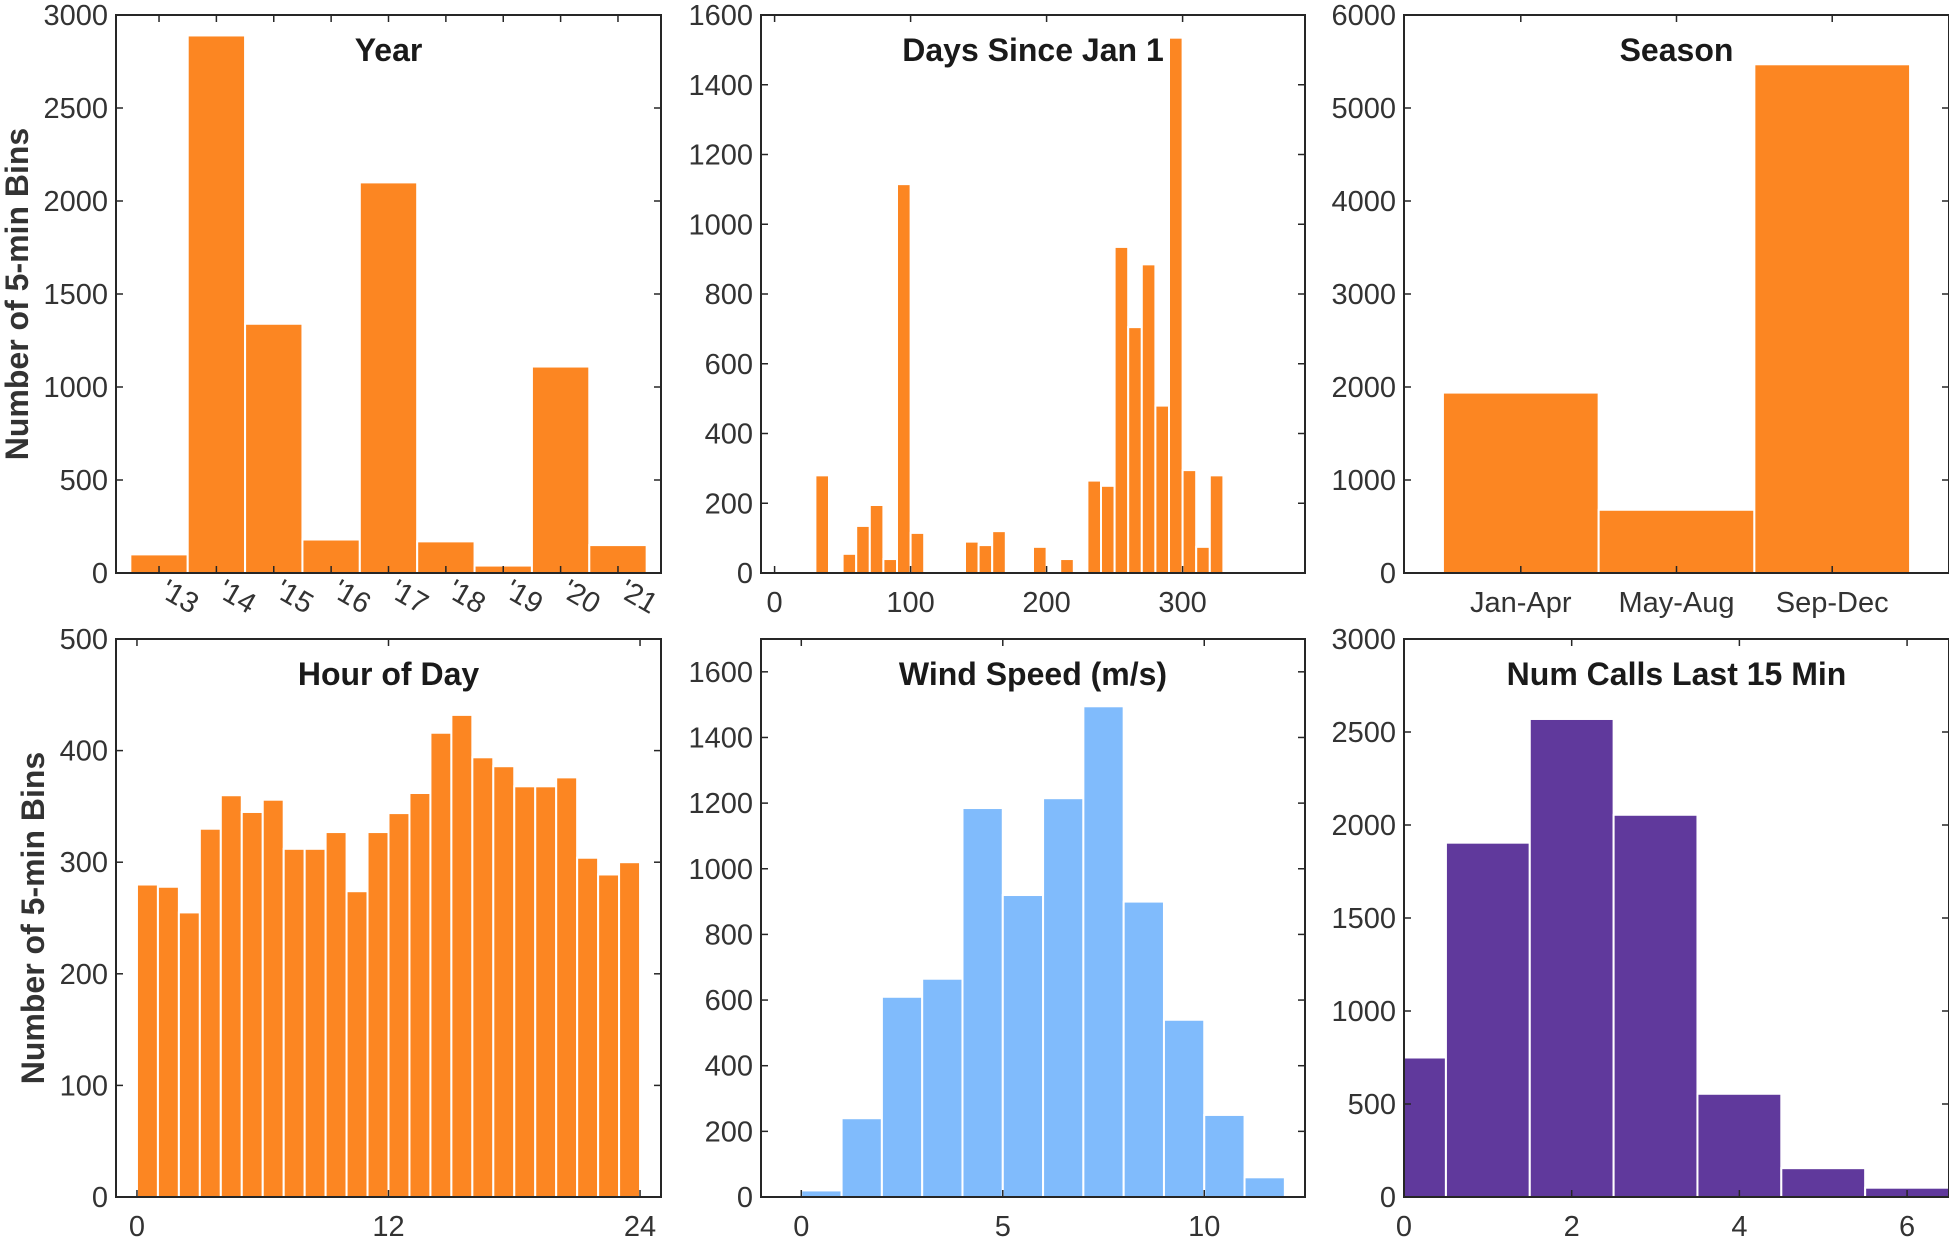 The width and height of the screenshot is (1949, 1240). I want to click on y-tick-label: 100, so click(84, 1086).